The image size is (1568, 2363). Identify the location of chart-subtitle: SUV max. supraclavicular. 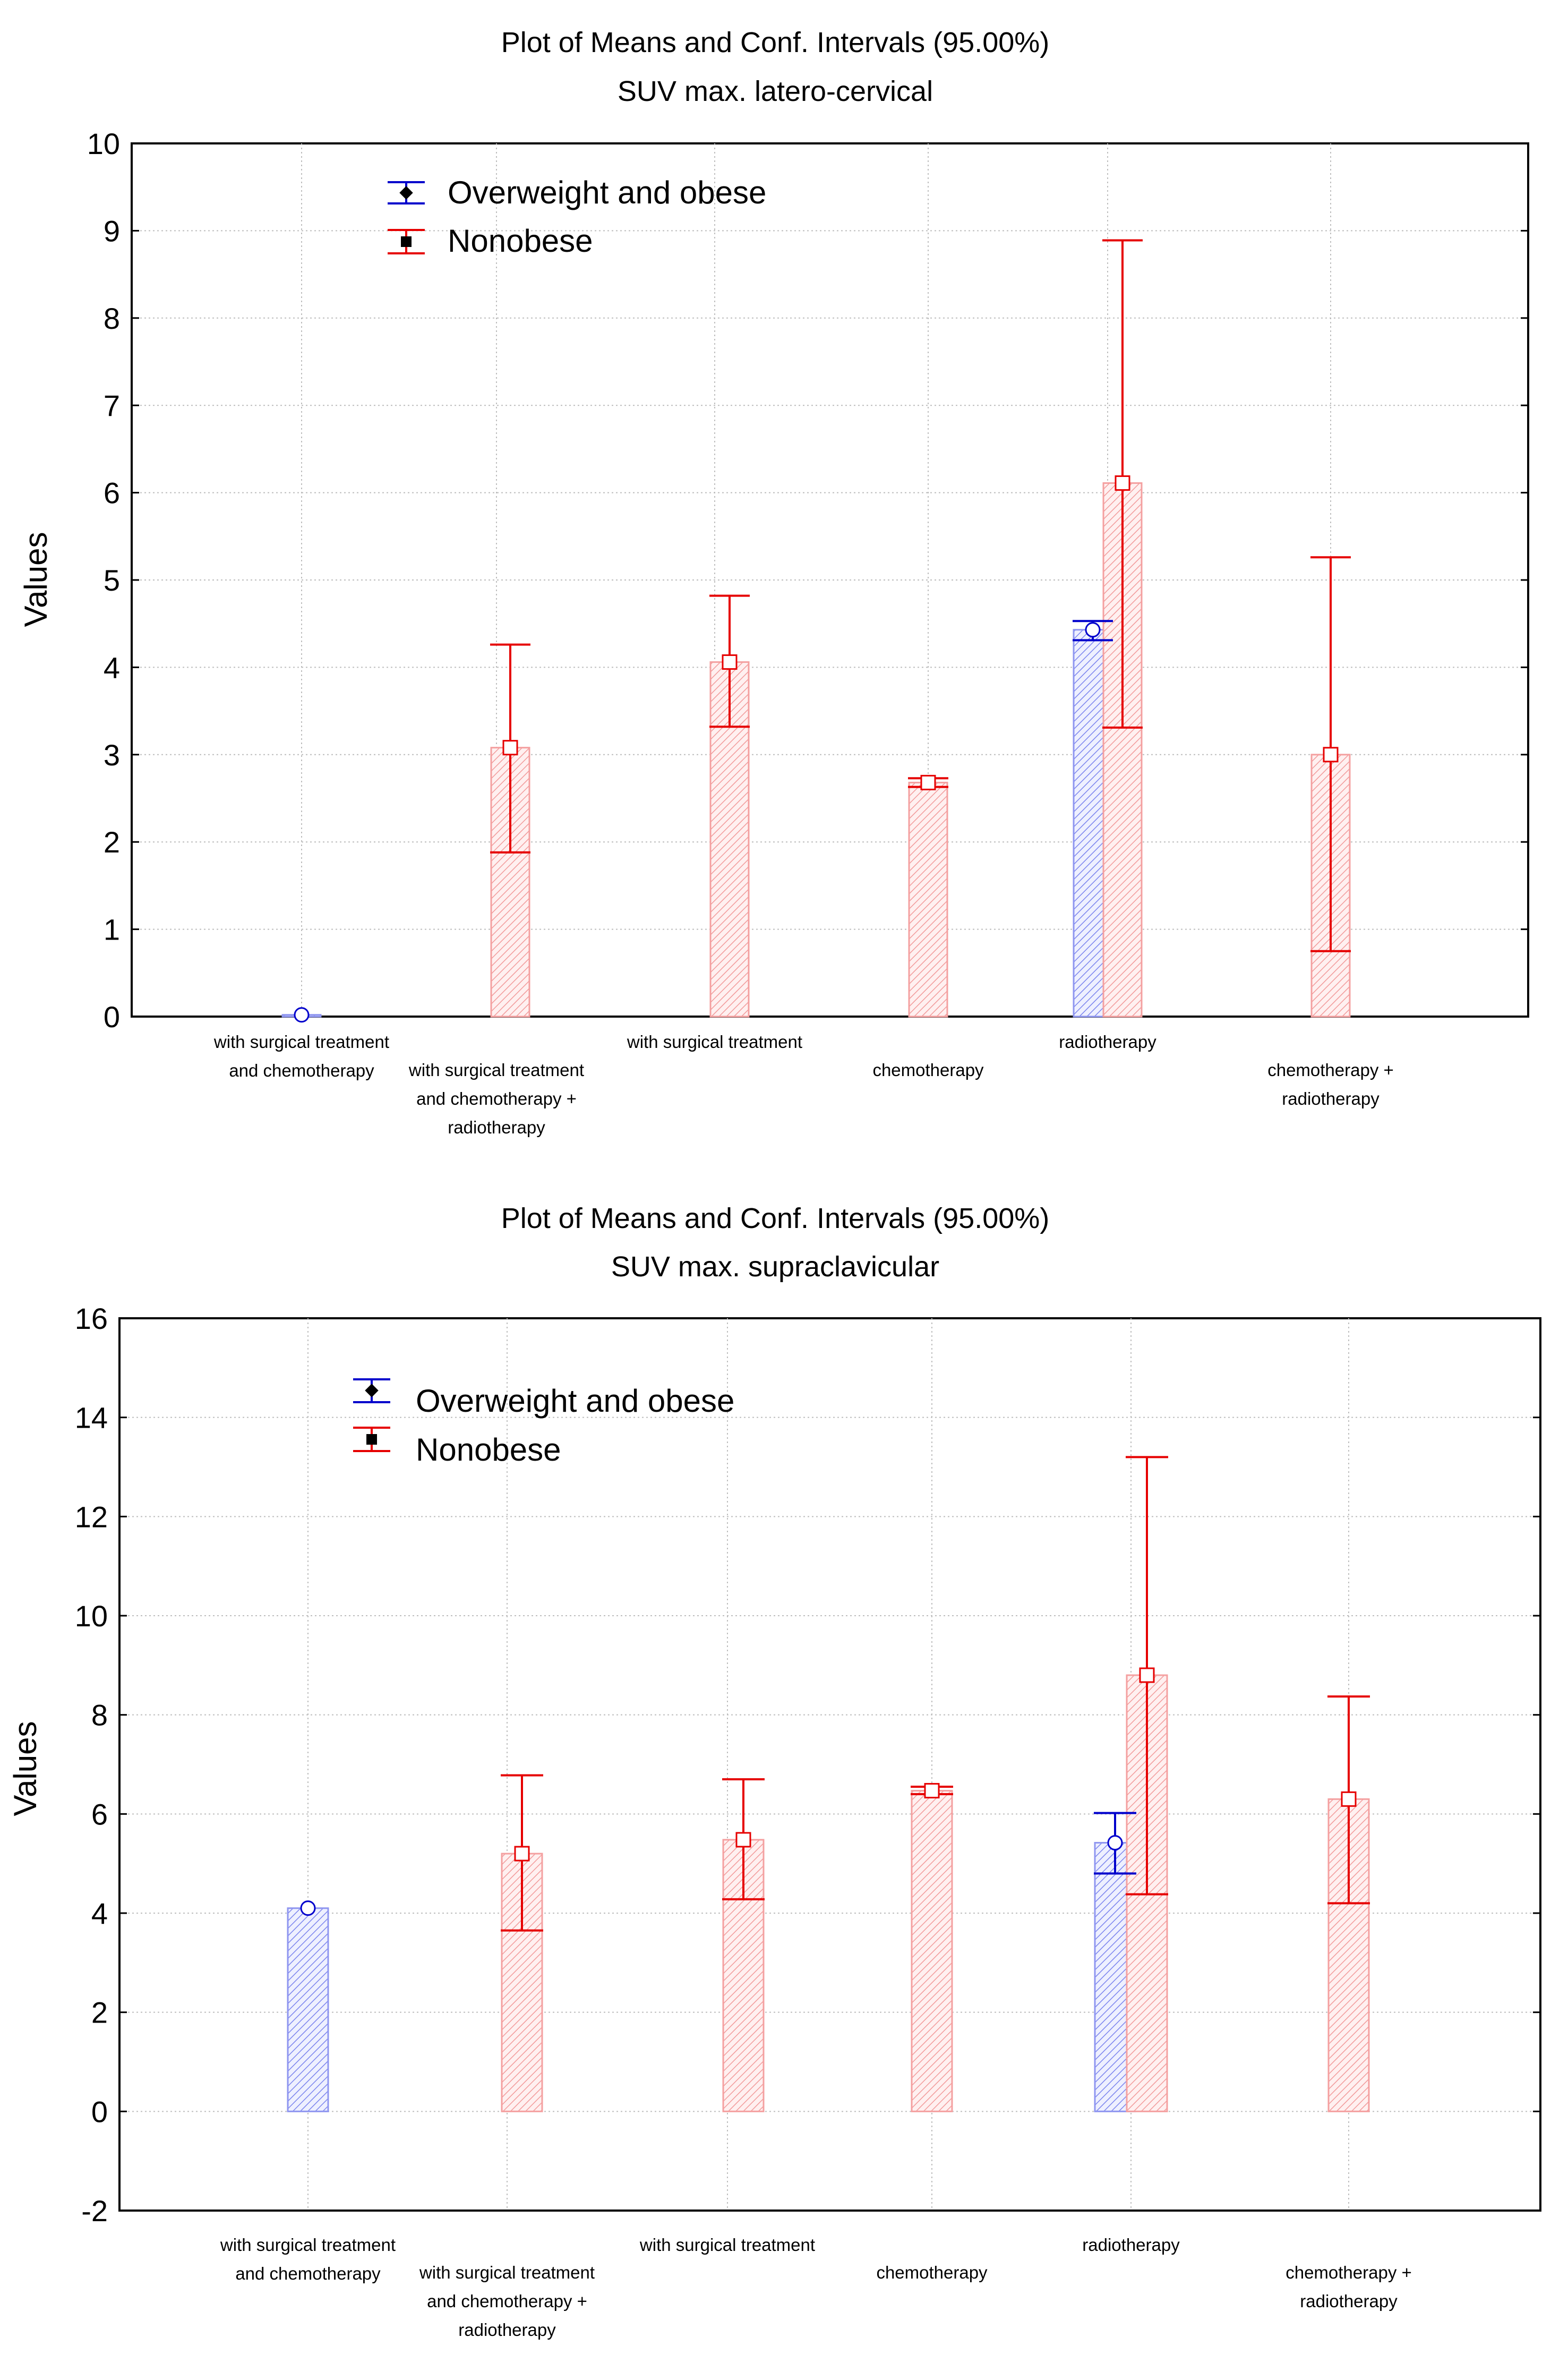
(775, 1267).